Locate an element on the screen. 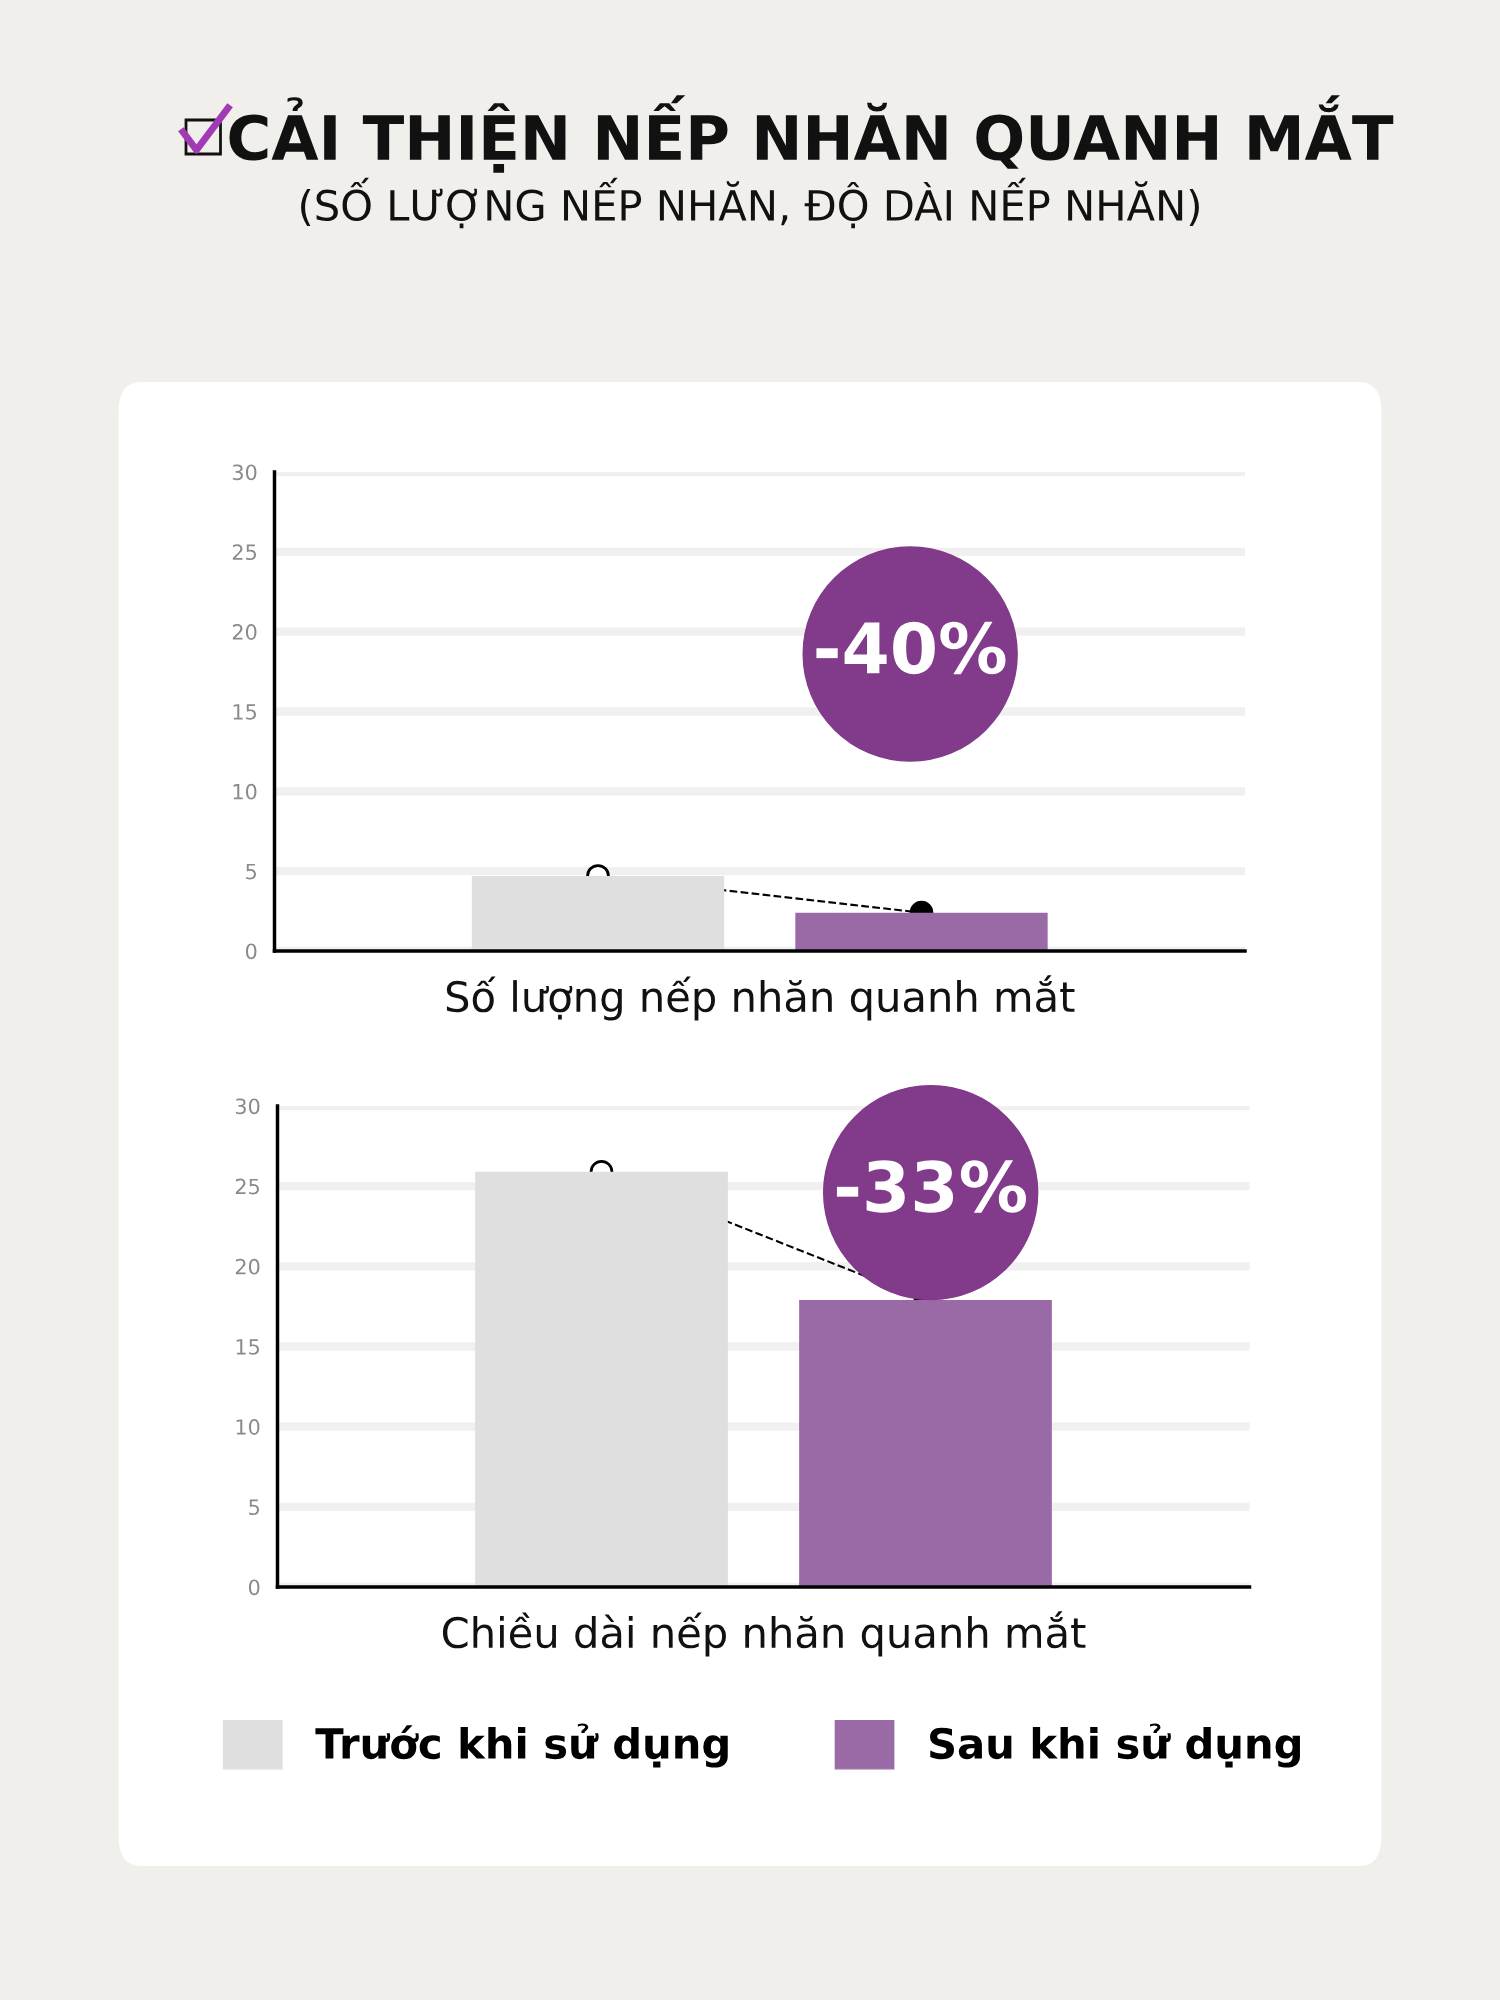 The image size is (1500, 2000). legend-label: Trước khi sử dụng is located at coordinates (521, 1745).